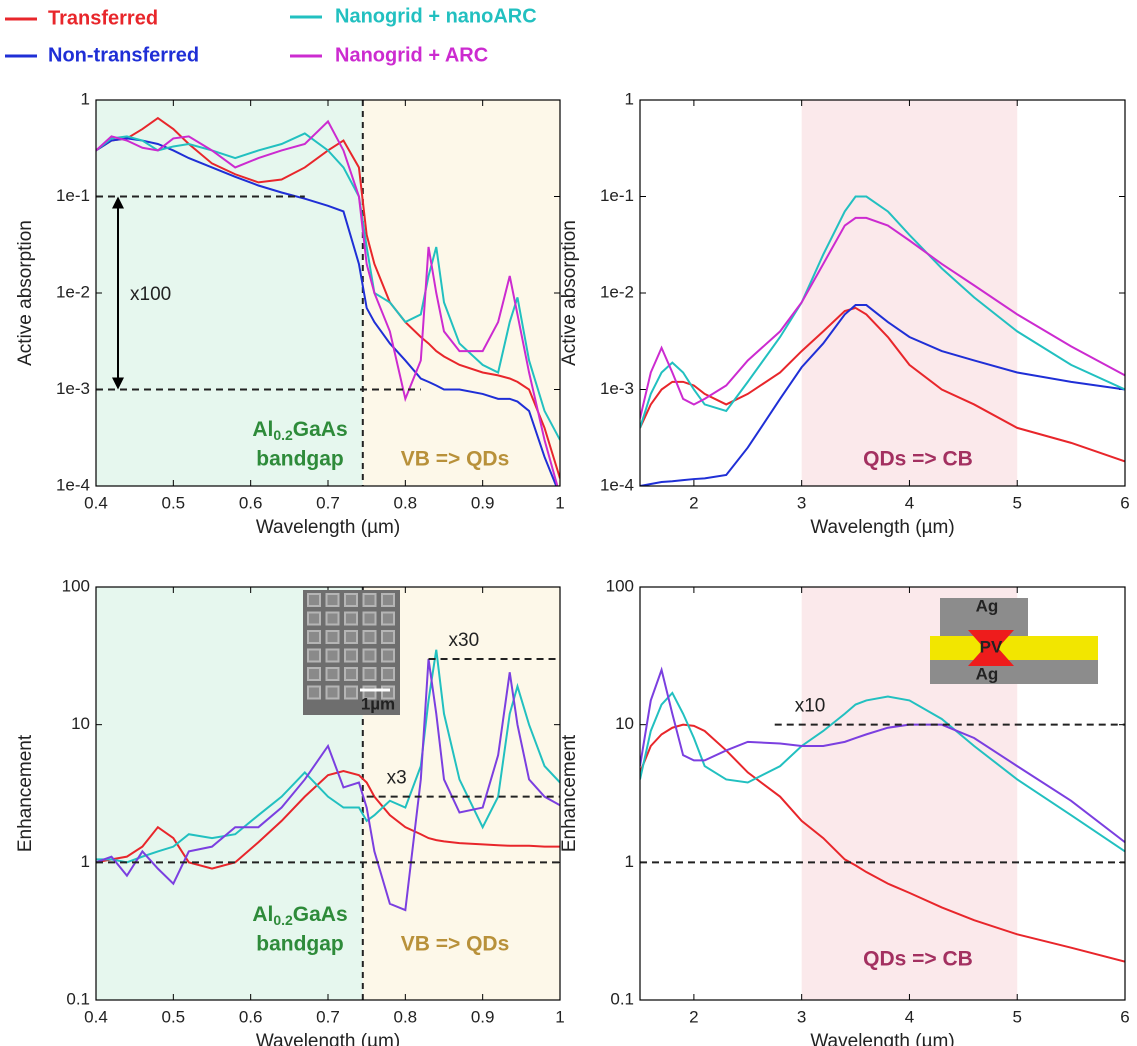 This screenshot has width=1137, height=1046. Describe the element at coordinates (174, 1016) in the screenshot. I see `x-tick-label: 0.5` at that location.